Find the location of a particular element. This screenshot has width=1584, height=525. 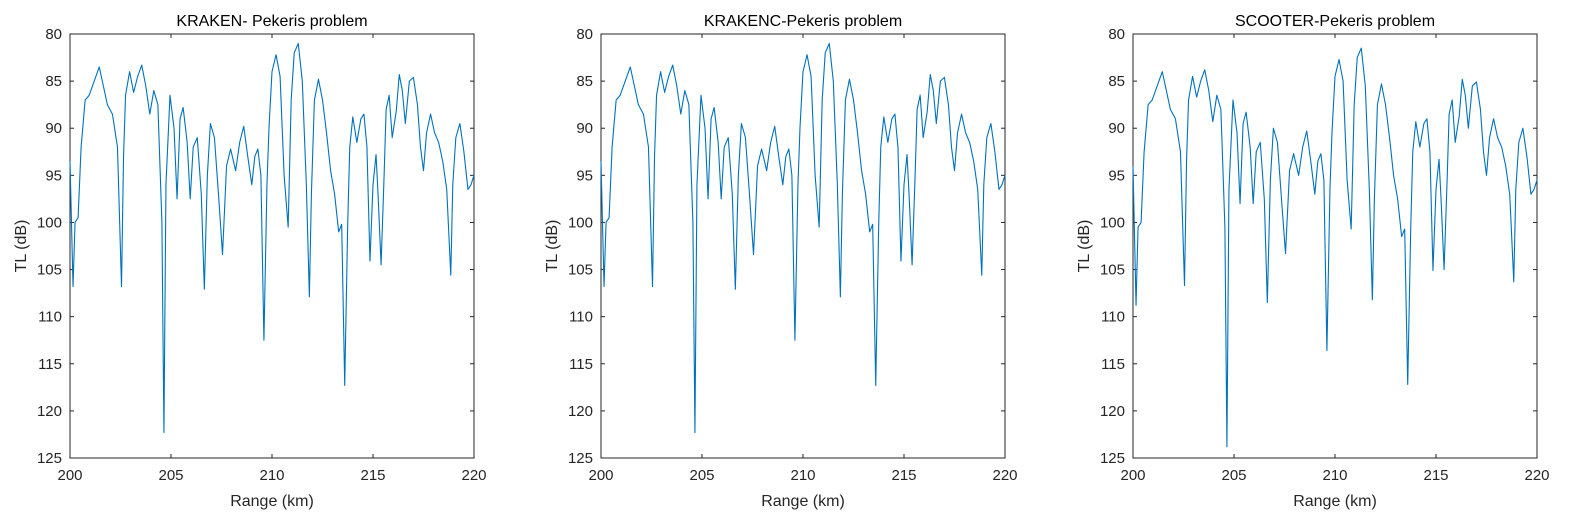

chart-title: SCOOTER-Pekeris problem is located at coordinates (1335, 21).